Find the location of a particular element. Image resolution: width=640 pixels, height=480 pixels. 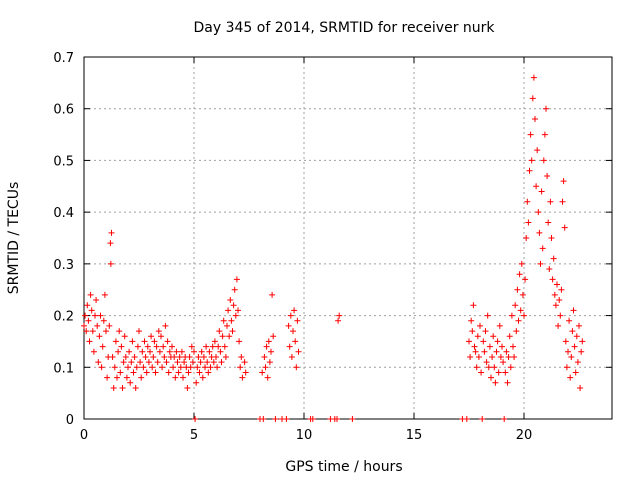

y-tick-label: 0.1 is located at coordinates (63, 368).